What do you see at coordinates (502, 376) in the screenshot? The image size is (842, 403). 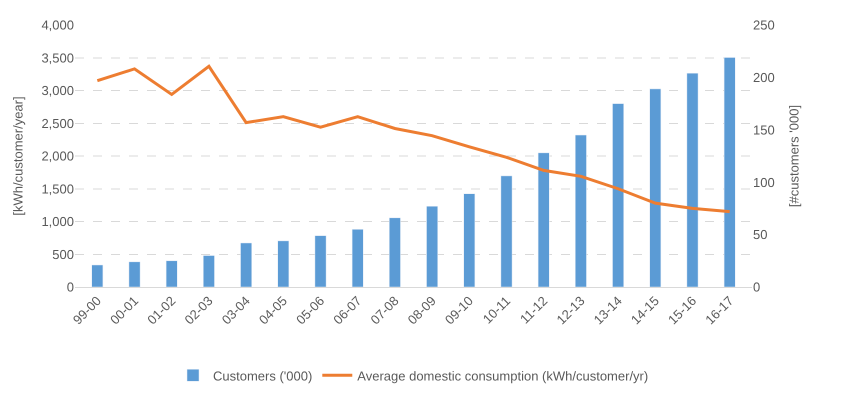 I see `legend-label: Average domestic consumption (kWh/customer/yr)` at bounding box center [502, 376].